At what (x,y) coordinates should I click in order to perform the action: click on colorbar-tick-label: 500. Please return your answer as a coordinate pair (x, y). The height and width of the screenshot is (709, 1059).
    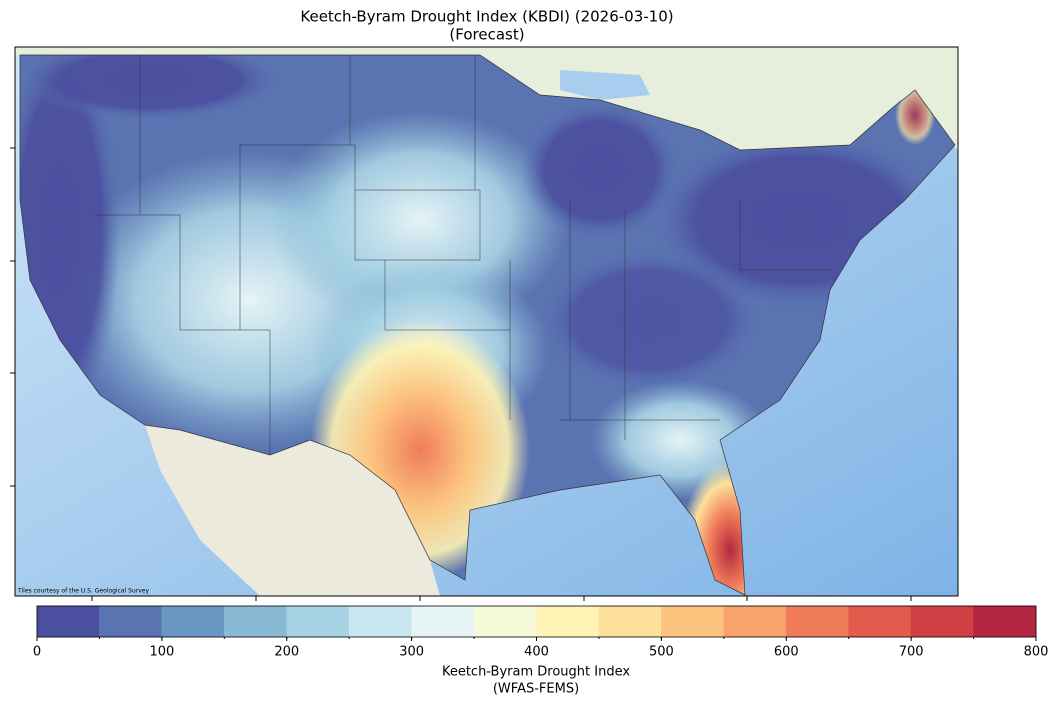
    Looking at the image, I should click on (661, 652).